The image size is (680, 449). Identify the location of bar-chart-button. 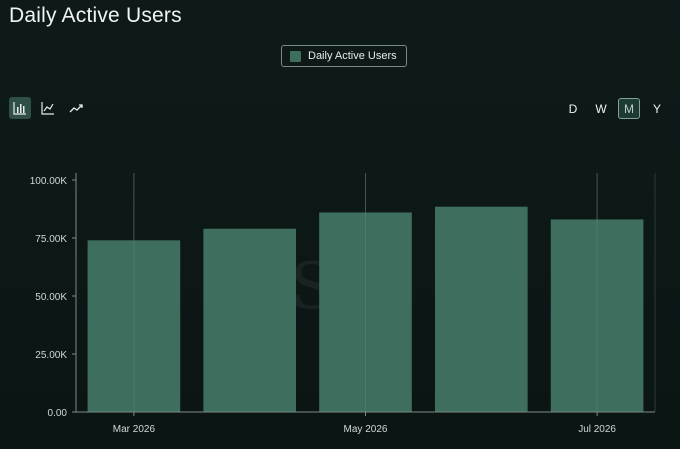
(20, 108).